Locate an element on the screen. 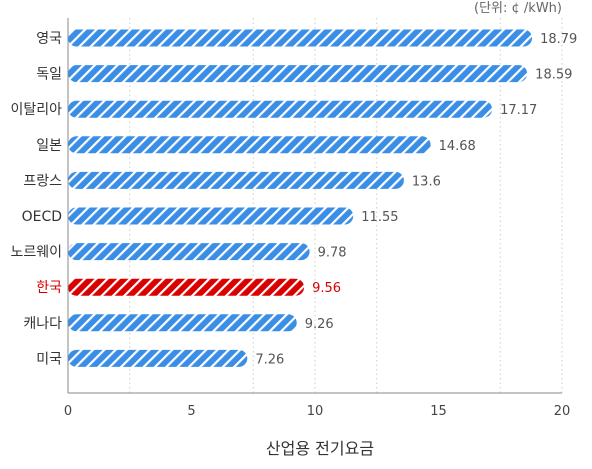 The height and width of the screenshot is (469, 592). category-label: 프랑스 is located at coordinates (42, 181).